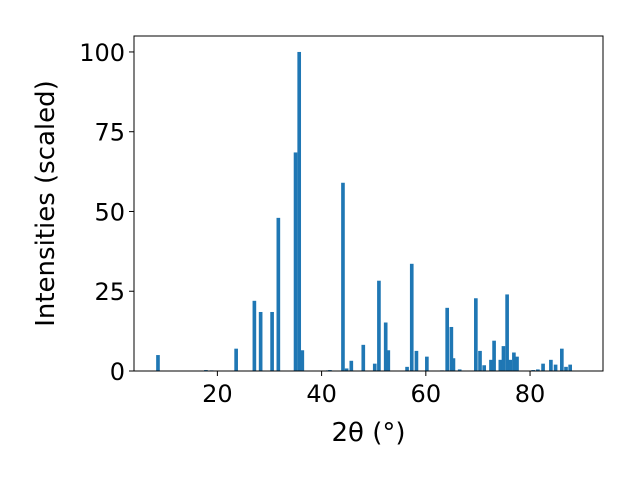 The image size is (640, 480). Describe the element at coordinates (368, 433) in the screenshot. I see `x-axis-label: 2θ (°)` at that location.